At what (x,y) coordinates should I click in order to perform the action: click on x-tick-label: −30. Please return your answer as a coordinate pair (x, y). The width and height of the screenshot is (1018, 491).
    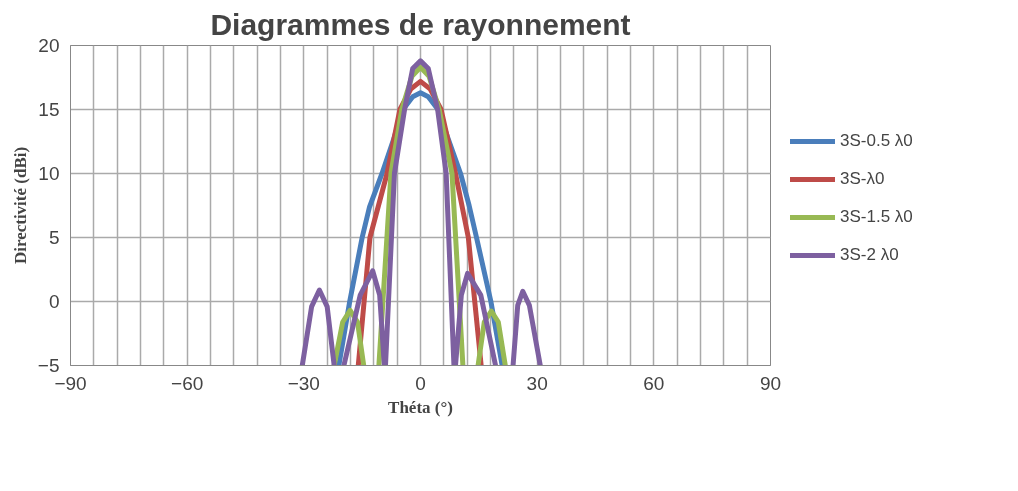
    Looking at the image, I should click on (303, 383).